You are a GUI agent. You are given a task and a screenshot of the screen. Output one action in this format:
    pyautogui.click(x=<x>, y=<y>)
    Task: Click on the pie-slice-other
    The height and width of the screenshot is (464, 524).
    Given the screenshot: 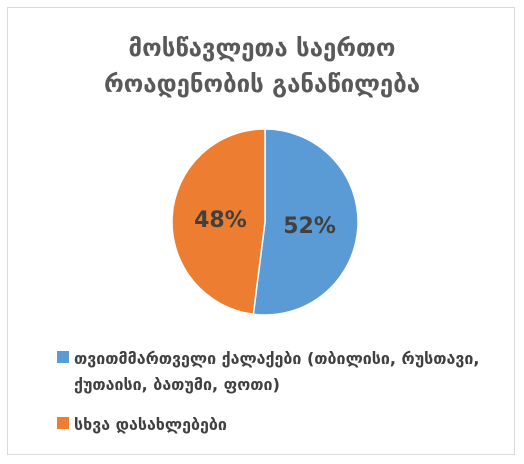 What is the action you would take?
    pyautogui.click(x=218, y=222)
    